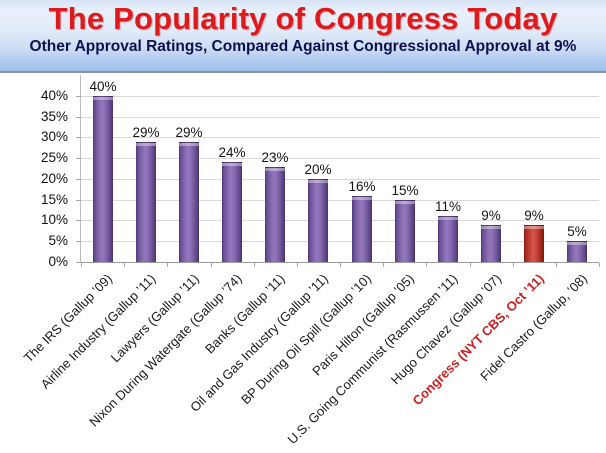 The width and height of the screenshot is (606, 453). Describe the element at coordinates (362, 186) in the screenshot. I see `bar-value-label: 16%` at that location.